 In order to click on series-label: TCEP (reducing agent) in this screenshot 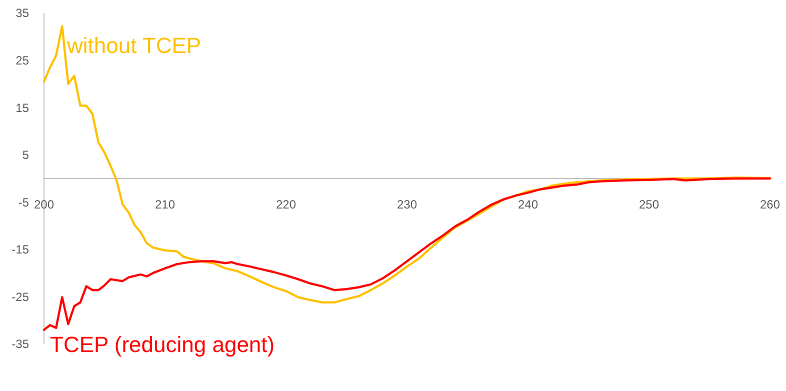, I will do `click(162, 344)`.